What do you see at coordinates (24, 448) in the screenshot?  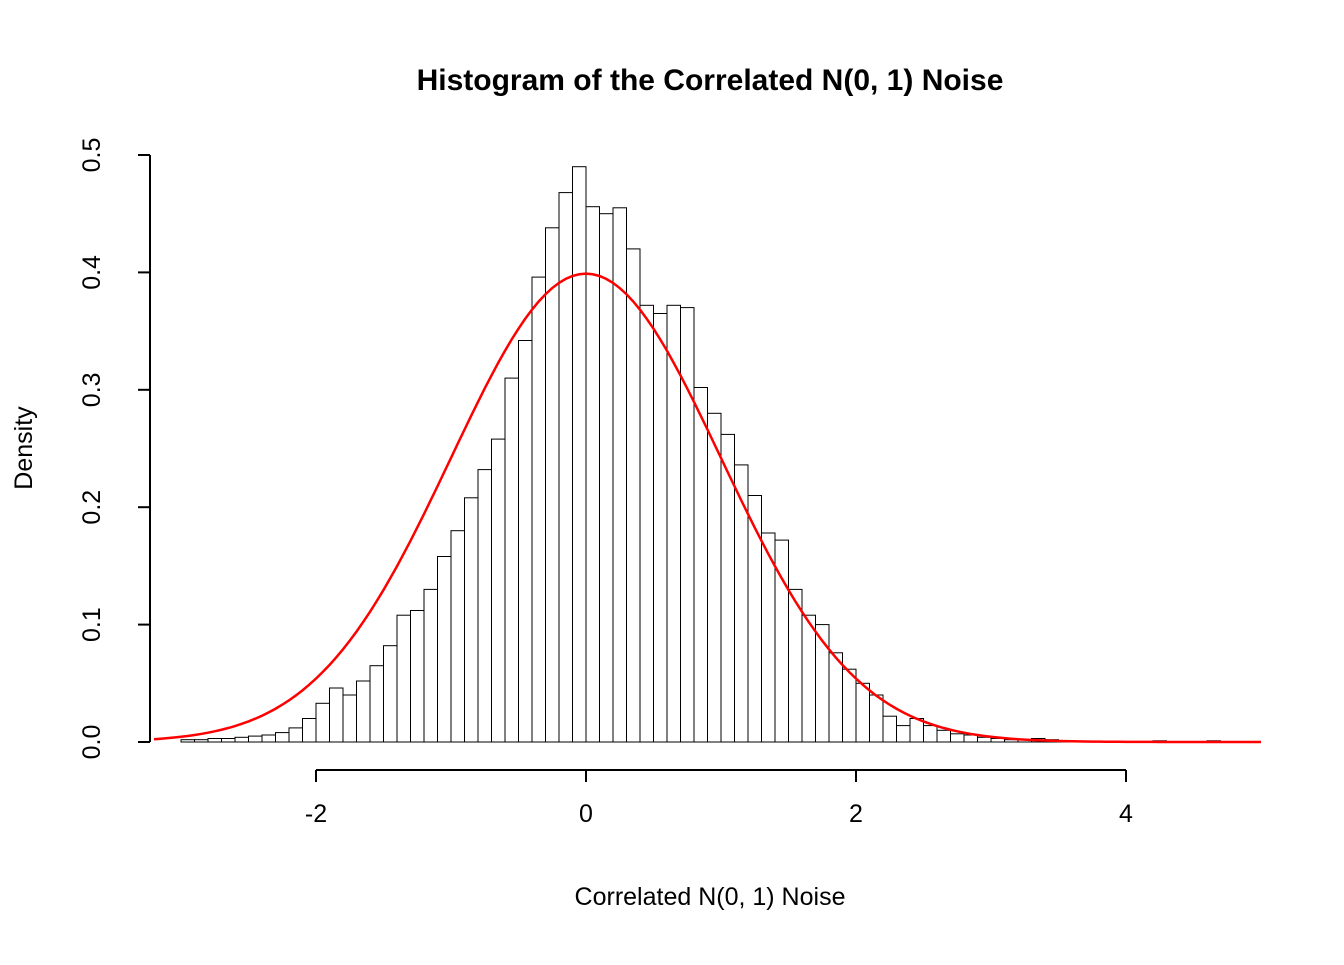 I see `y-axis-label: Density` at bounding box center [24, 448].